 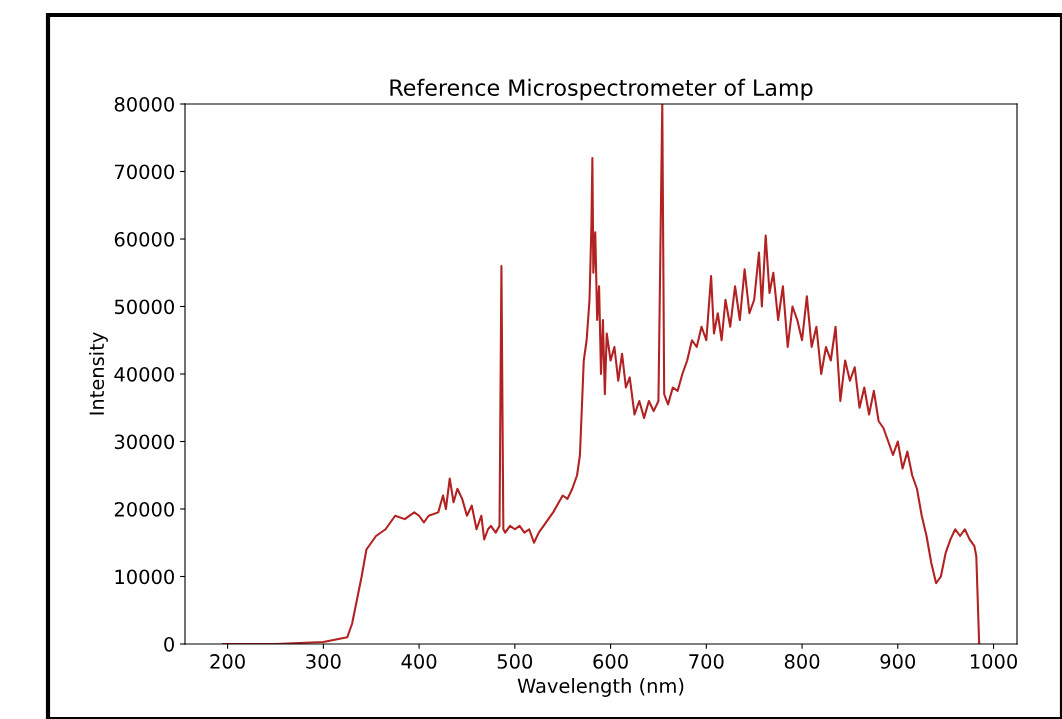 I want to click on chart-title: Reference Microspectrometer of Lamp, so click(x=601, y=89).